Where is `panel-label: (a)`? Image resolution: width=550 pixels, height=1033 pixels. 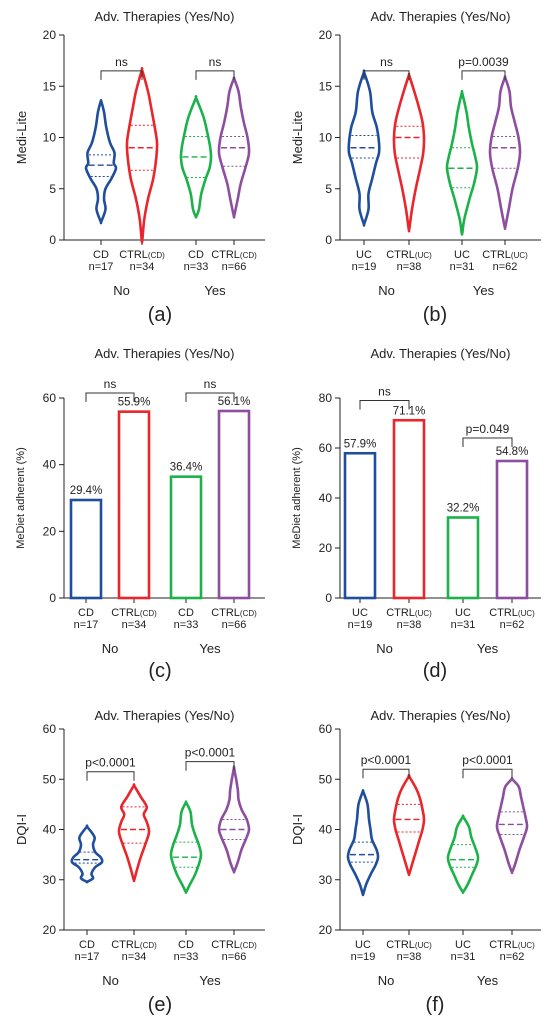
panel-label: (a) is located at coordinates (160, 315).